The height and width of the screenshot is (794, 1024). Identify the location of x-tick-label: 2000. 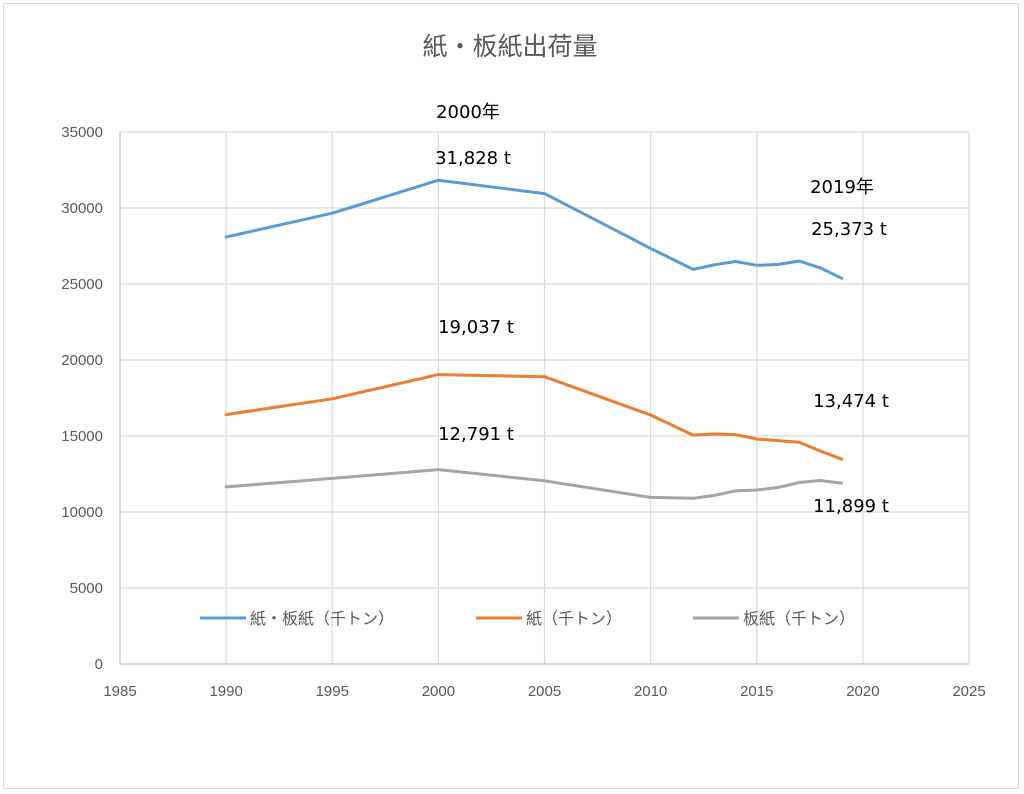
(438, 691).